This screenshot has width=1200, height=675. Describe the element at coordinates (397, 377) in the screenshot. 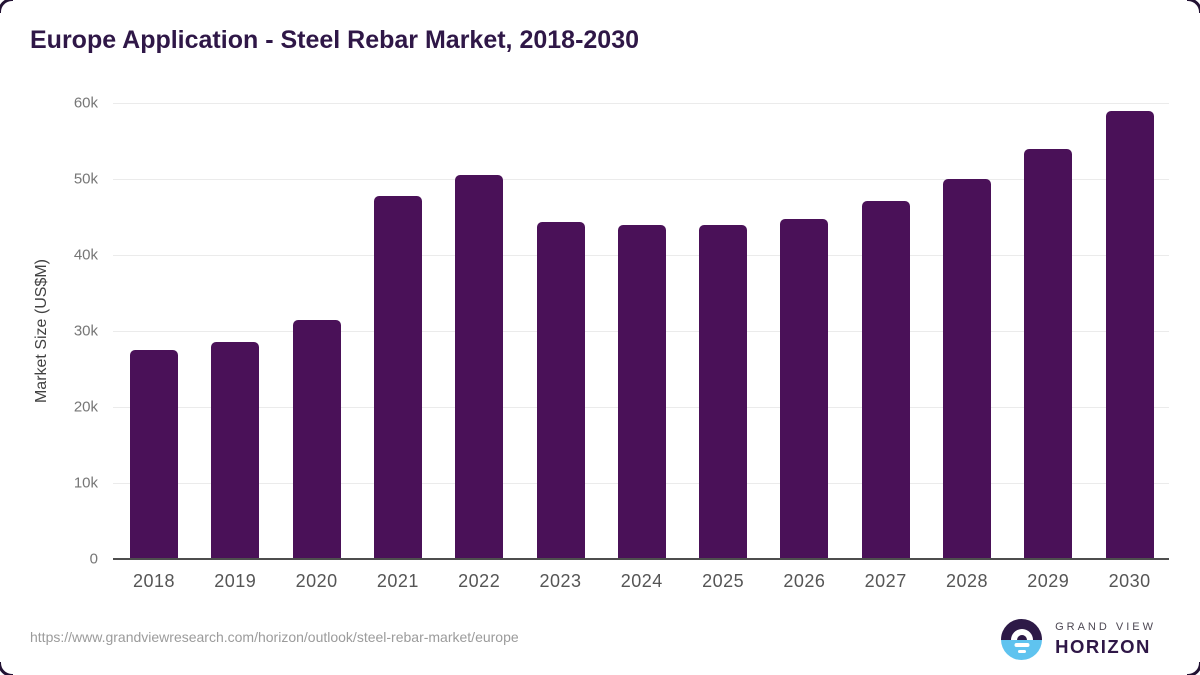

I see `bar-2021` at that location.